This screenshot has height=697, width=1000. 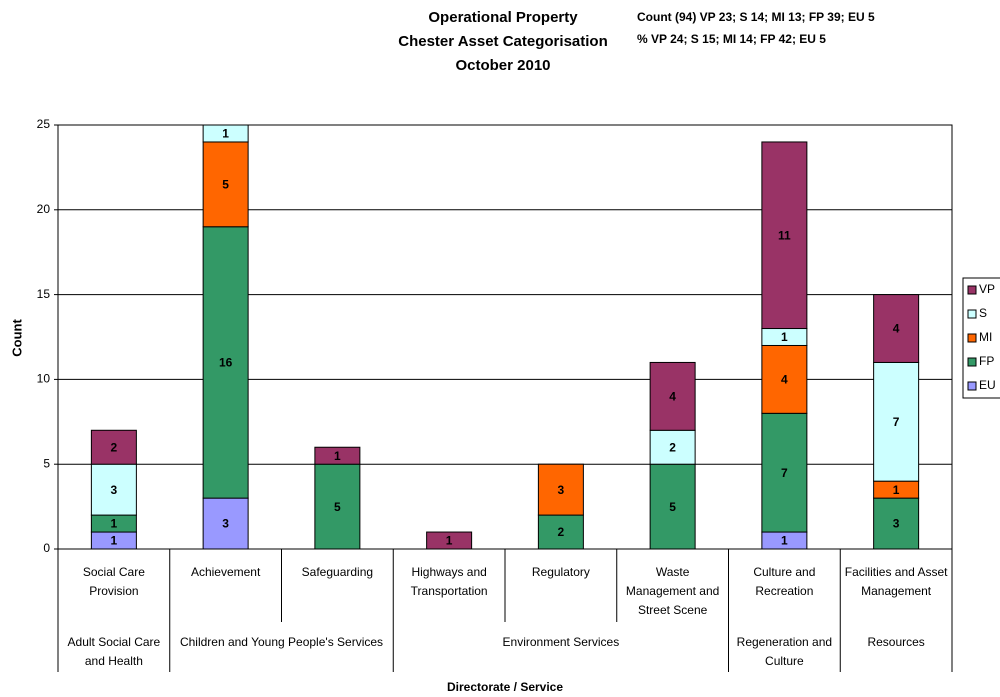 What do you see at coordinates (503, 41) in the screenshot?
I see `chart-title: Chester Asset Categorisation` at bounding box center [503, 41].